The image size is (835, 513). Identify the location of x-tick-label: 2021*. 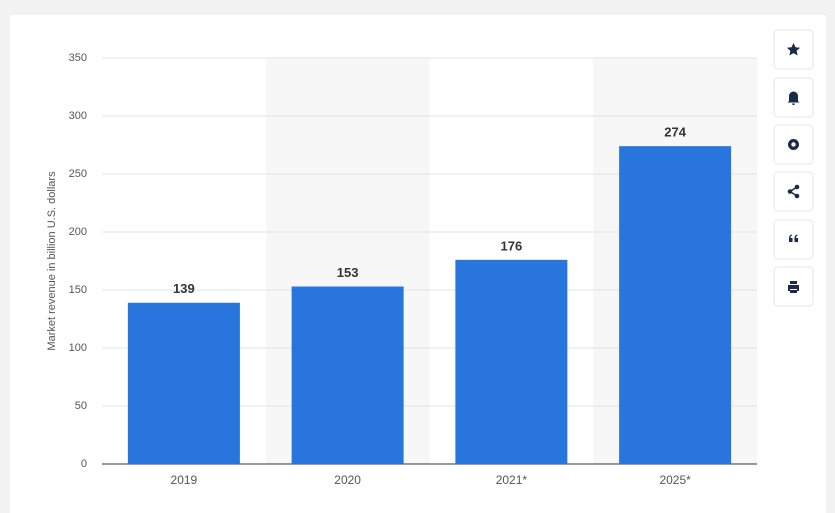
(512, 480).